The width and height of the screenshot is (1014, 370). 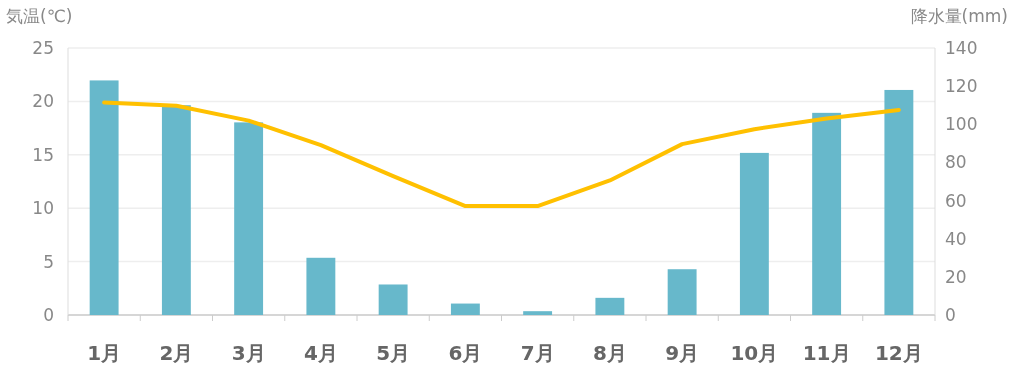 What do you see at coordinates (537, 353) in the screenshot?
I see `x-tick-label: 7月` at bounding box center [537, 353].